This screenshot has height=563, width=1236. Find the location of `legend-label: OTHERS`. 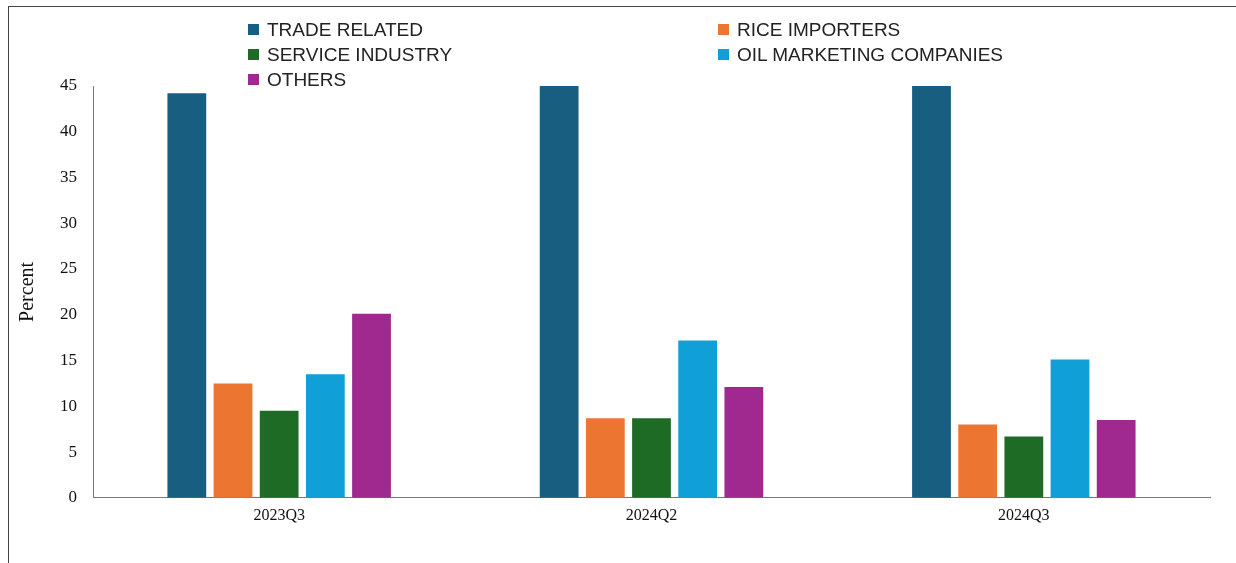

legend-label: OTHERS is located at coordinates (307, 79).